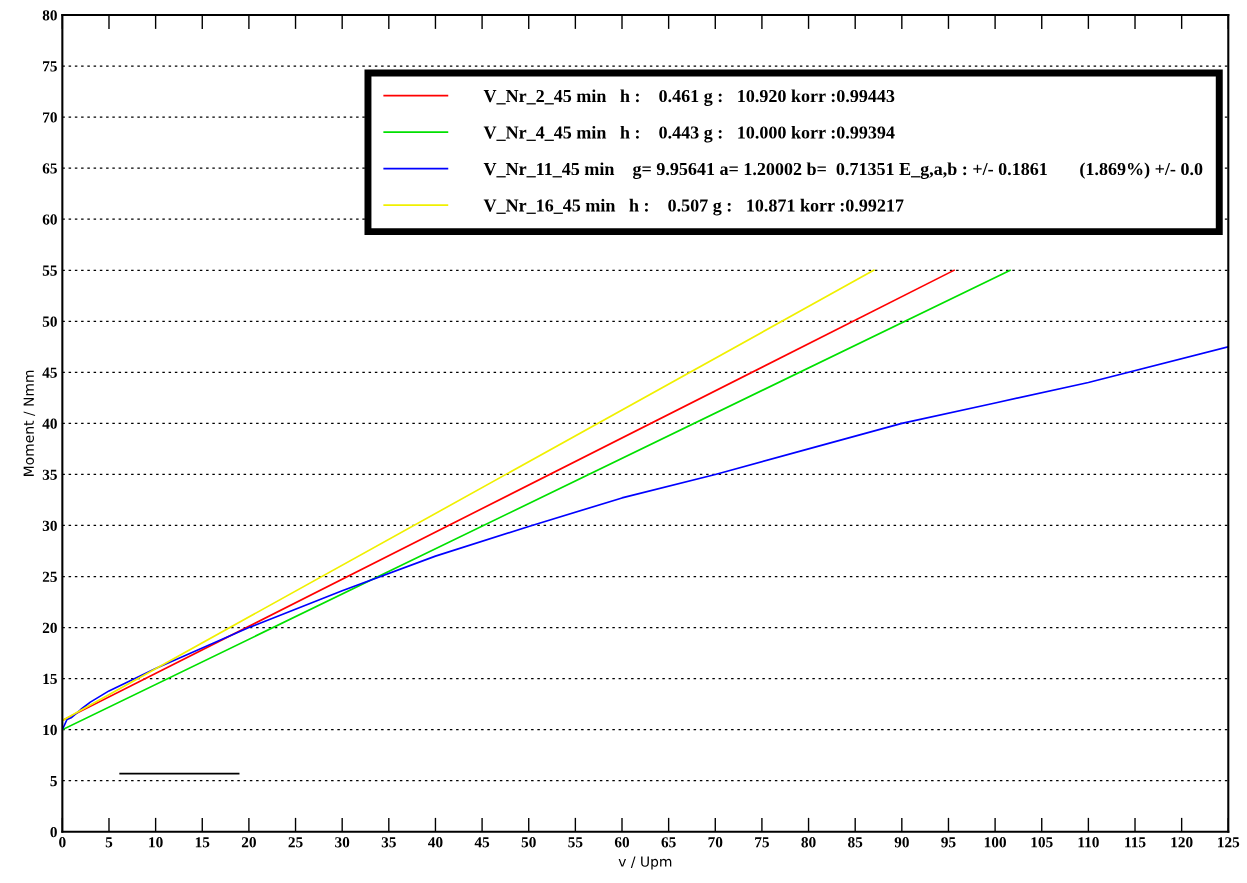 This screenshot has width=1247, height=883. I want to click on y-tick-label: 80, so click(49, 15).